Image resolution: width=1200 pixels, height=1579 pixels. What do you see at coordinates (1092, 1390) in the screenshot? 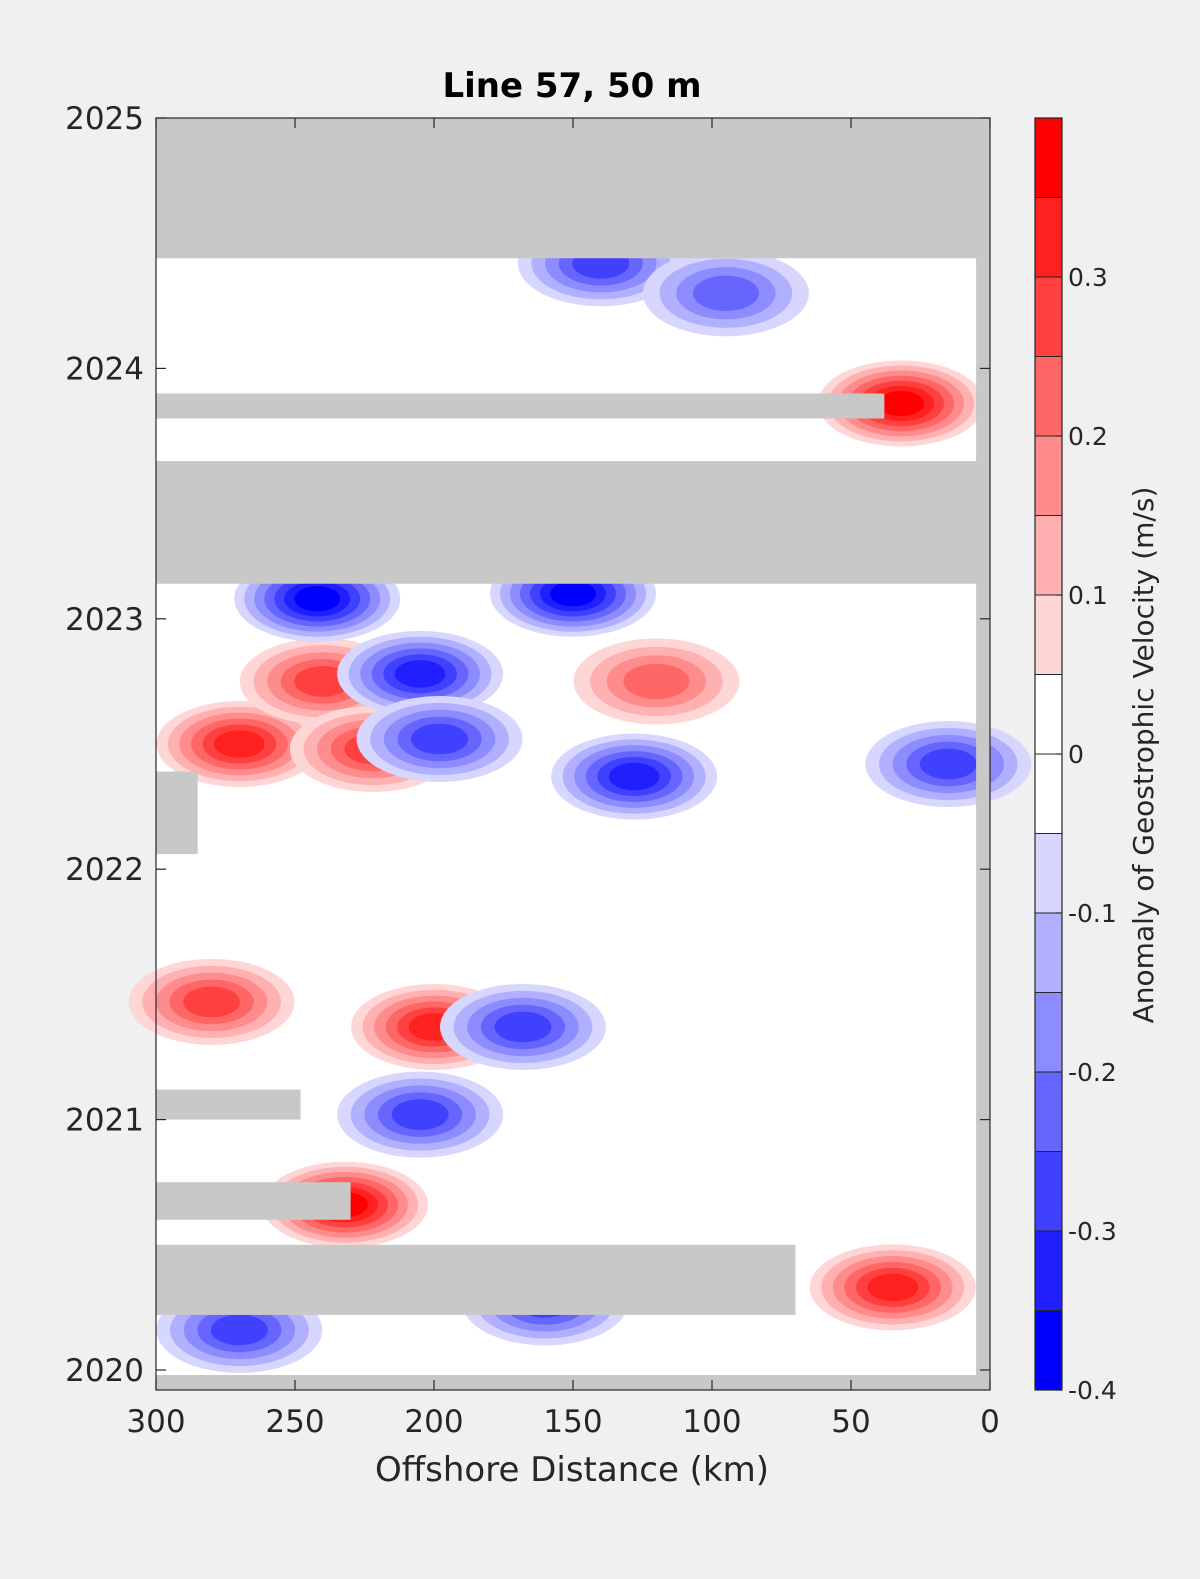
I see `colorbar-tick-label: -0.4` at bounding box center [1092, 1390].